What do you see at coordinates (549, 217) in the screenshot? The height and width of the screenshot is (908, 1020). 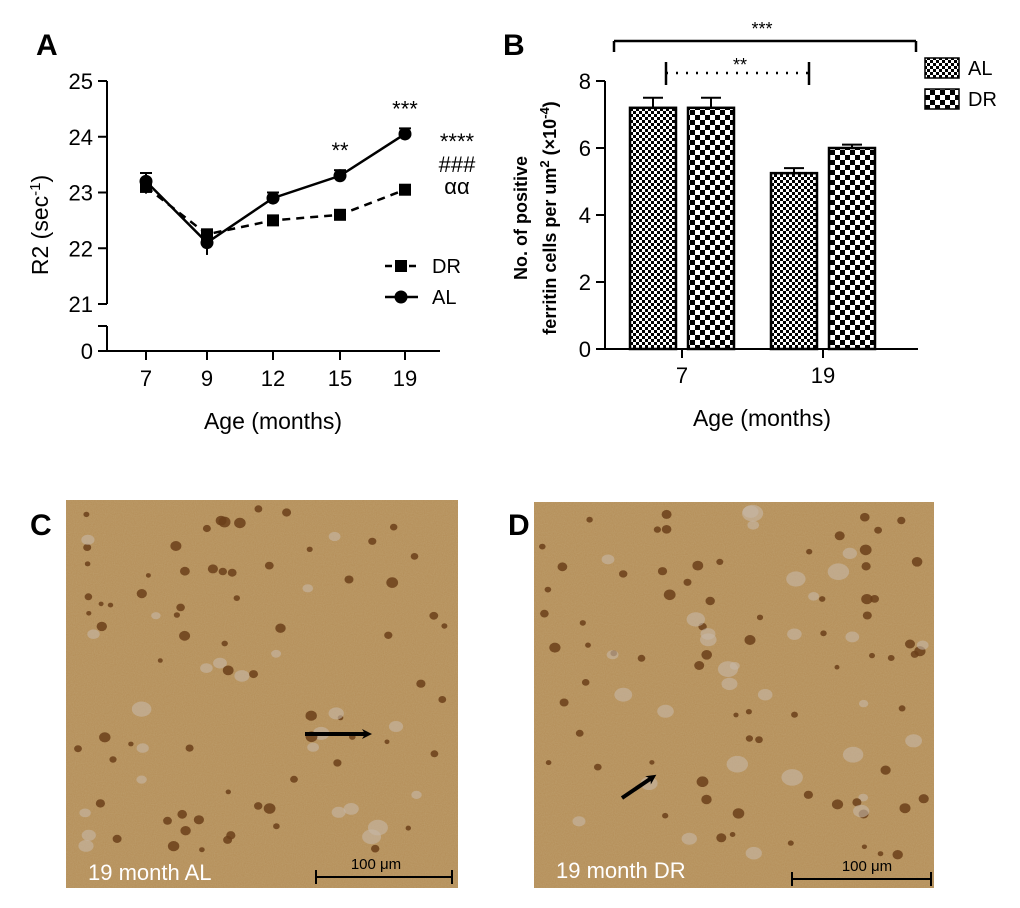 I see `panel-b-y-axis-label-line2: ferritin cells per um2 (×10-4)` at bounding box center [549, 217].